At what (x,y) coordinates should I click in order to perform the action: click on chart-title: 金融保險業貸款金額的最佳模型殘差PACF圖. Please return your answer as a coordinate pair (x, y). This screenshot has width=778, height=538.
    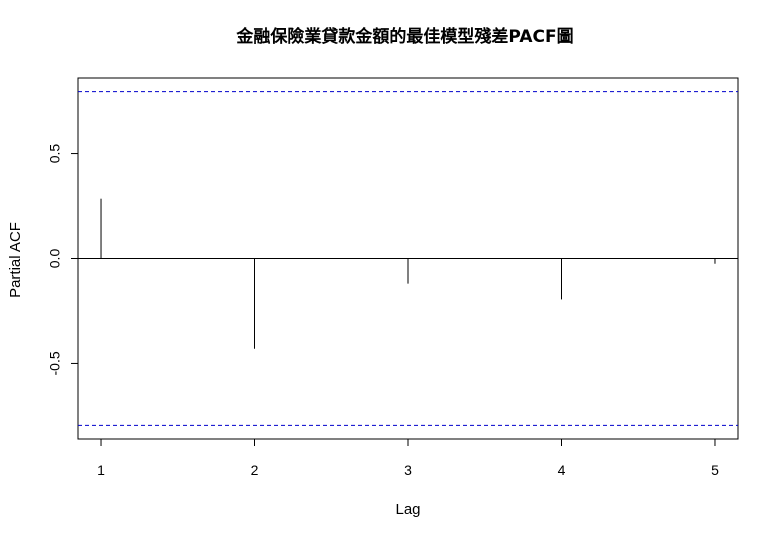
    Looking at the image, I should click on (404, 36).